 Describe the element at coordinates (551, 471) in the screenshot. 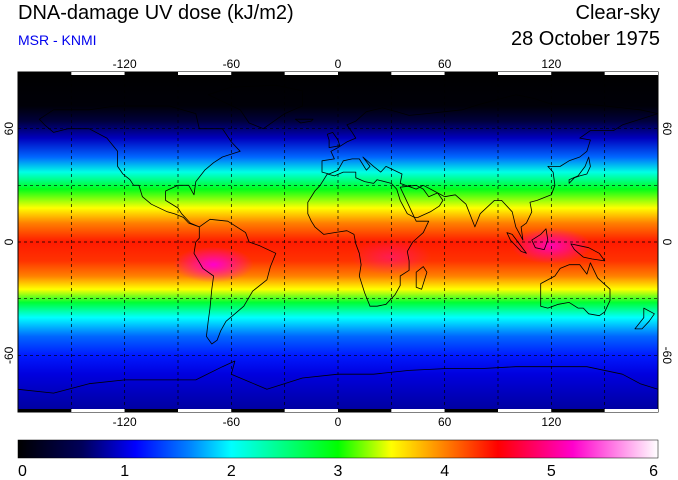

I see `colorbar-tick-label: 5` at that location.